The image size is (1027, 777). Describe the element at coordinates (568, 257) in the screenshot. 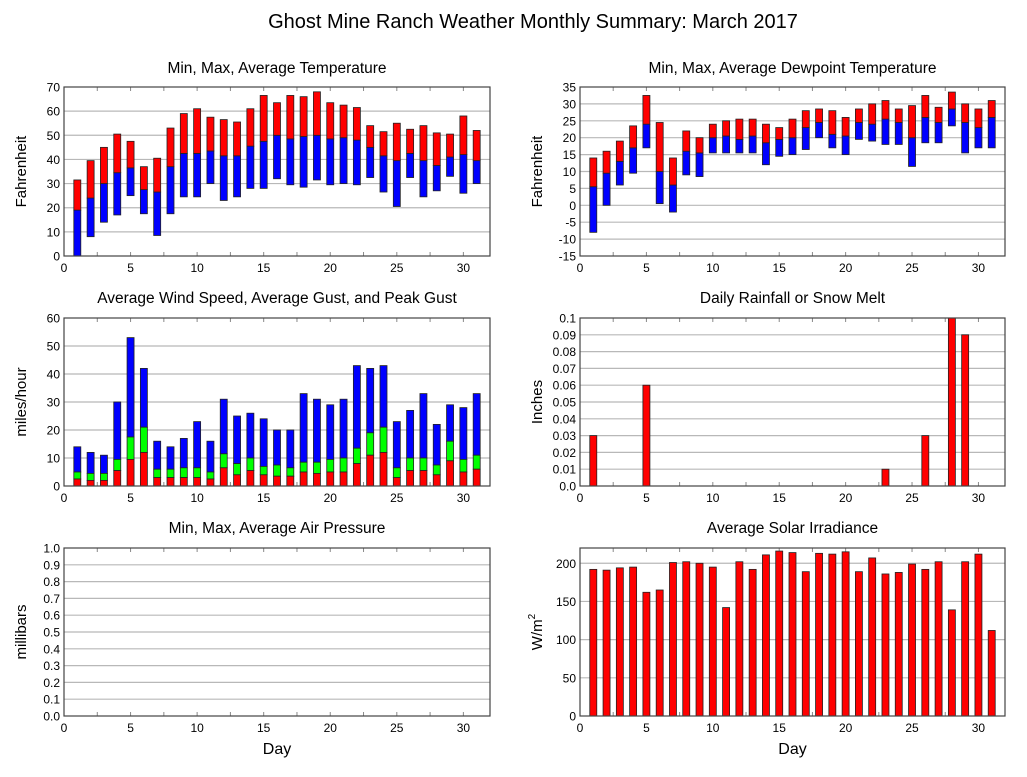

I see `y-tick-label: -15` at that location.